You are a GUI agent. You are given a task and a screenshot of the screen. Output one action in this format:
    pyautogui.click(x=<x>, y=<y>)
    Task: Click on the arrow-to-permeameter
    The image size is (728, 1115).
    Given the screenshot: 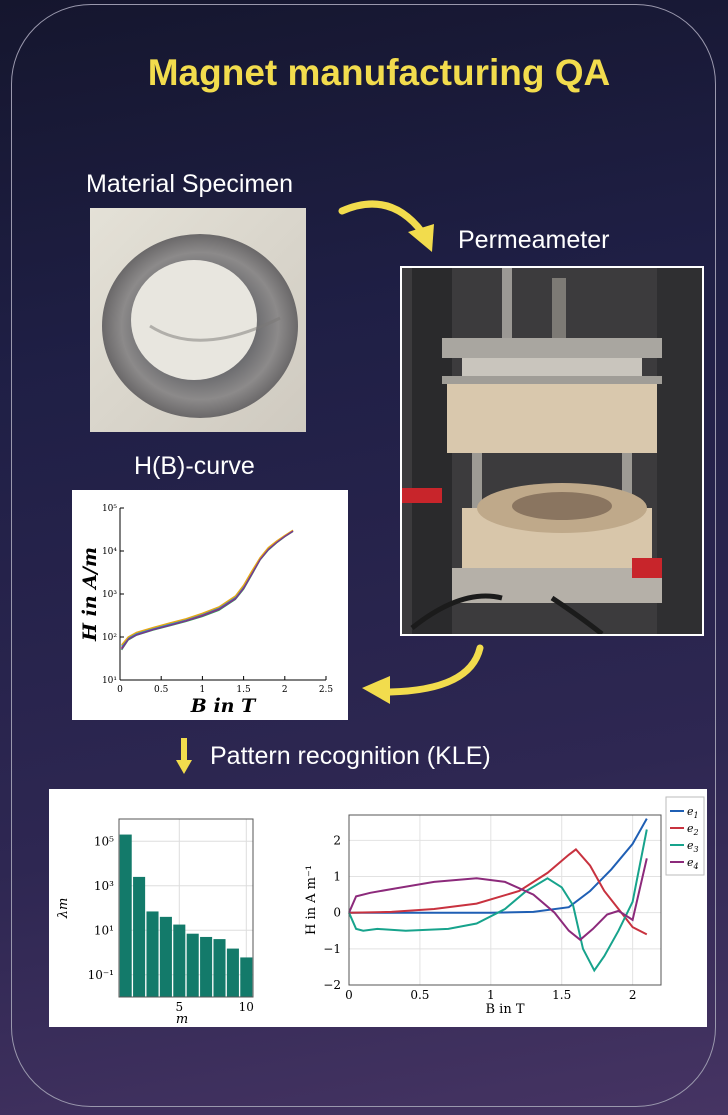 What is the action you would take?
    pyautogui.click(x=382, y=218)
    